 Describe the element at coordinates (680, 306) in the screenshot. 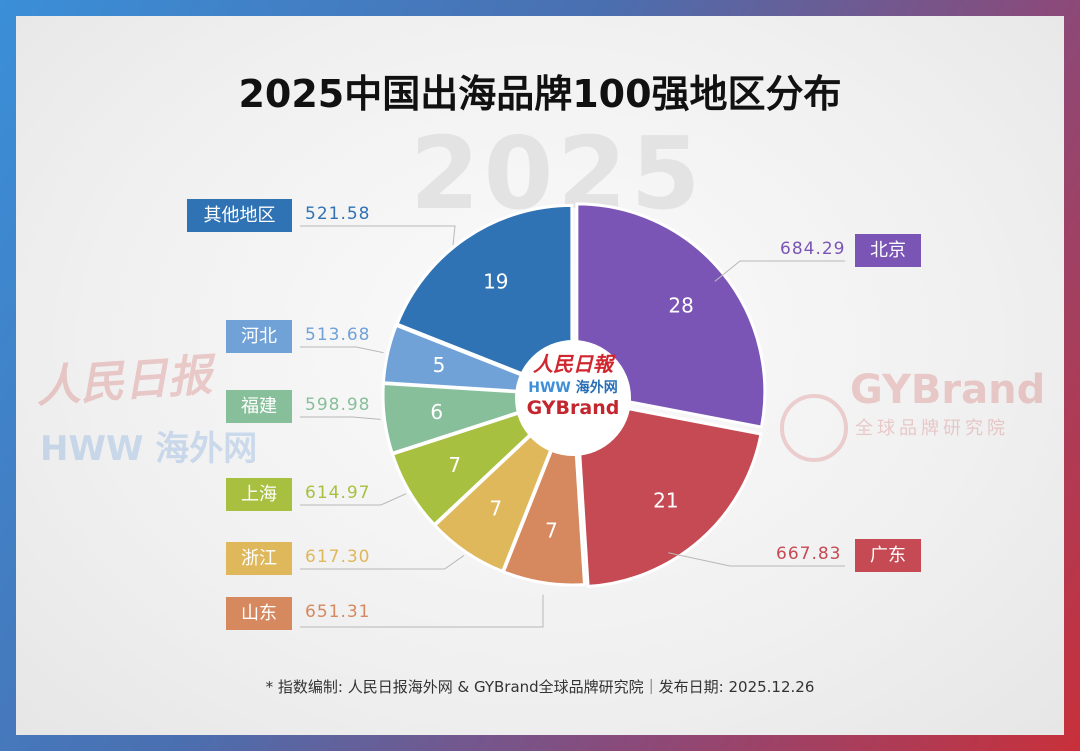

I see `slice-count-label: 28` at that location.